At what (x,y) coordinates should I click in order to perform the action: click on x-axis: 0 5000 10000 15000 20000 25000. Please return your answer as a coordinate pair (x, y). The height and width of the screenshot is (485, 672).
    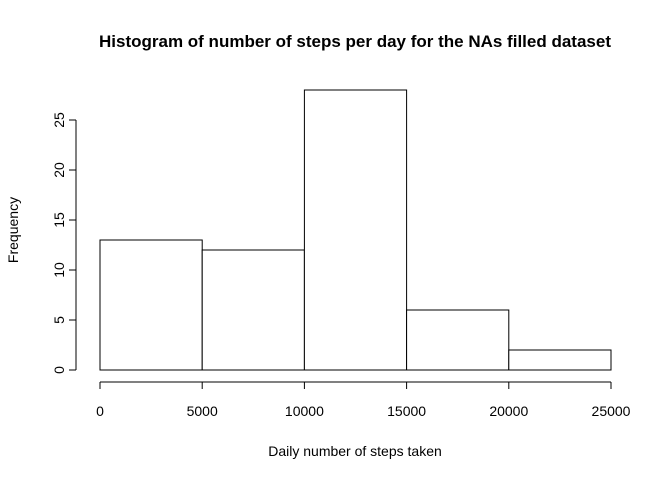
    Looking at the image, I should click on (363, 400).